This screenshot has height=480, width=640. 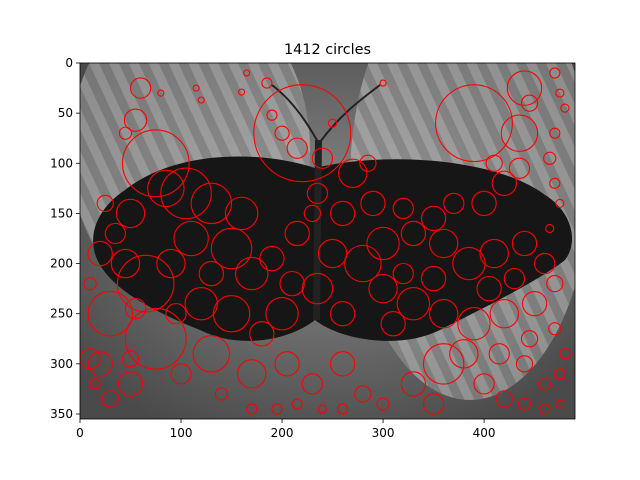 I want to click on x-tick-label: 200, so click(x=282, y=433).